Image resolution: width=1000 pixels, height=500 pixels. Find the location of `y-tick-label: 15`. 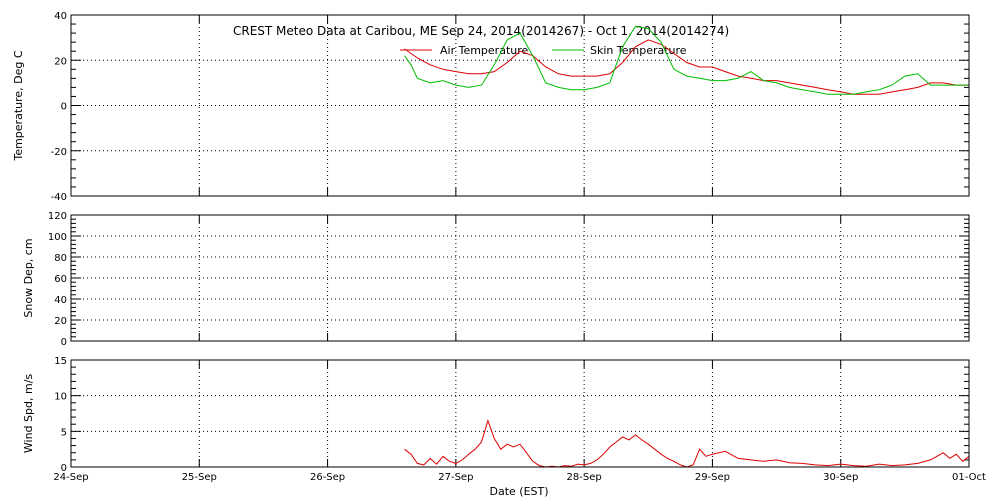

y-tick-label: 15 is located at coordinates (60, 361).